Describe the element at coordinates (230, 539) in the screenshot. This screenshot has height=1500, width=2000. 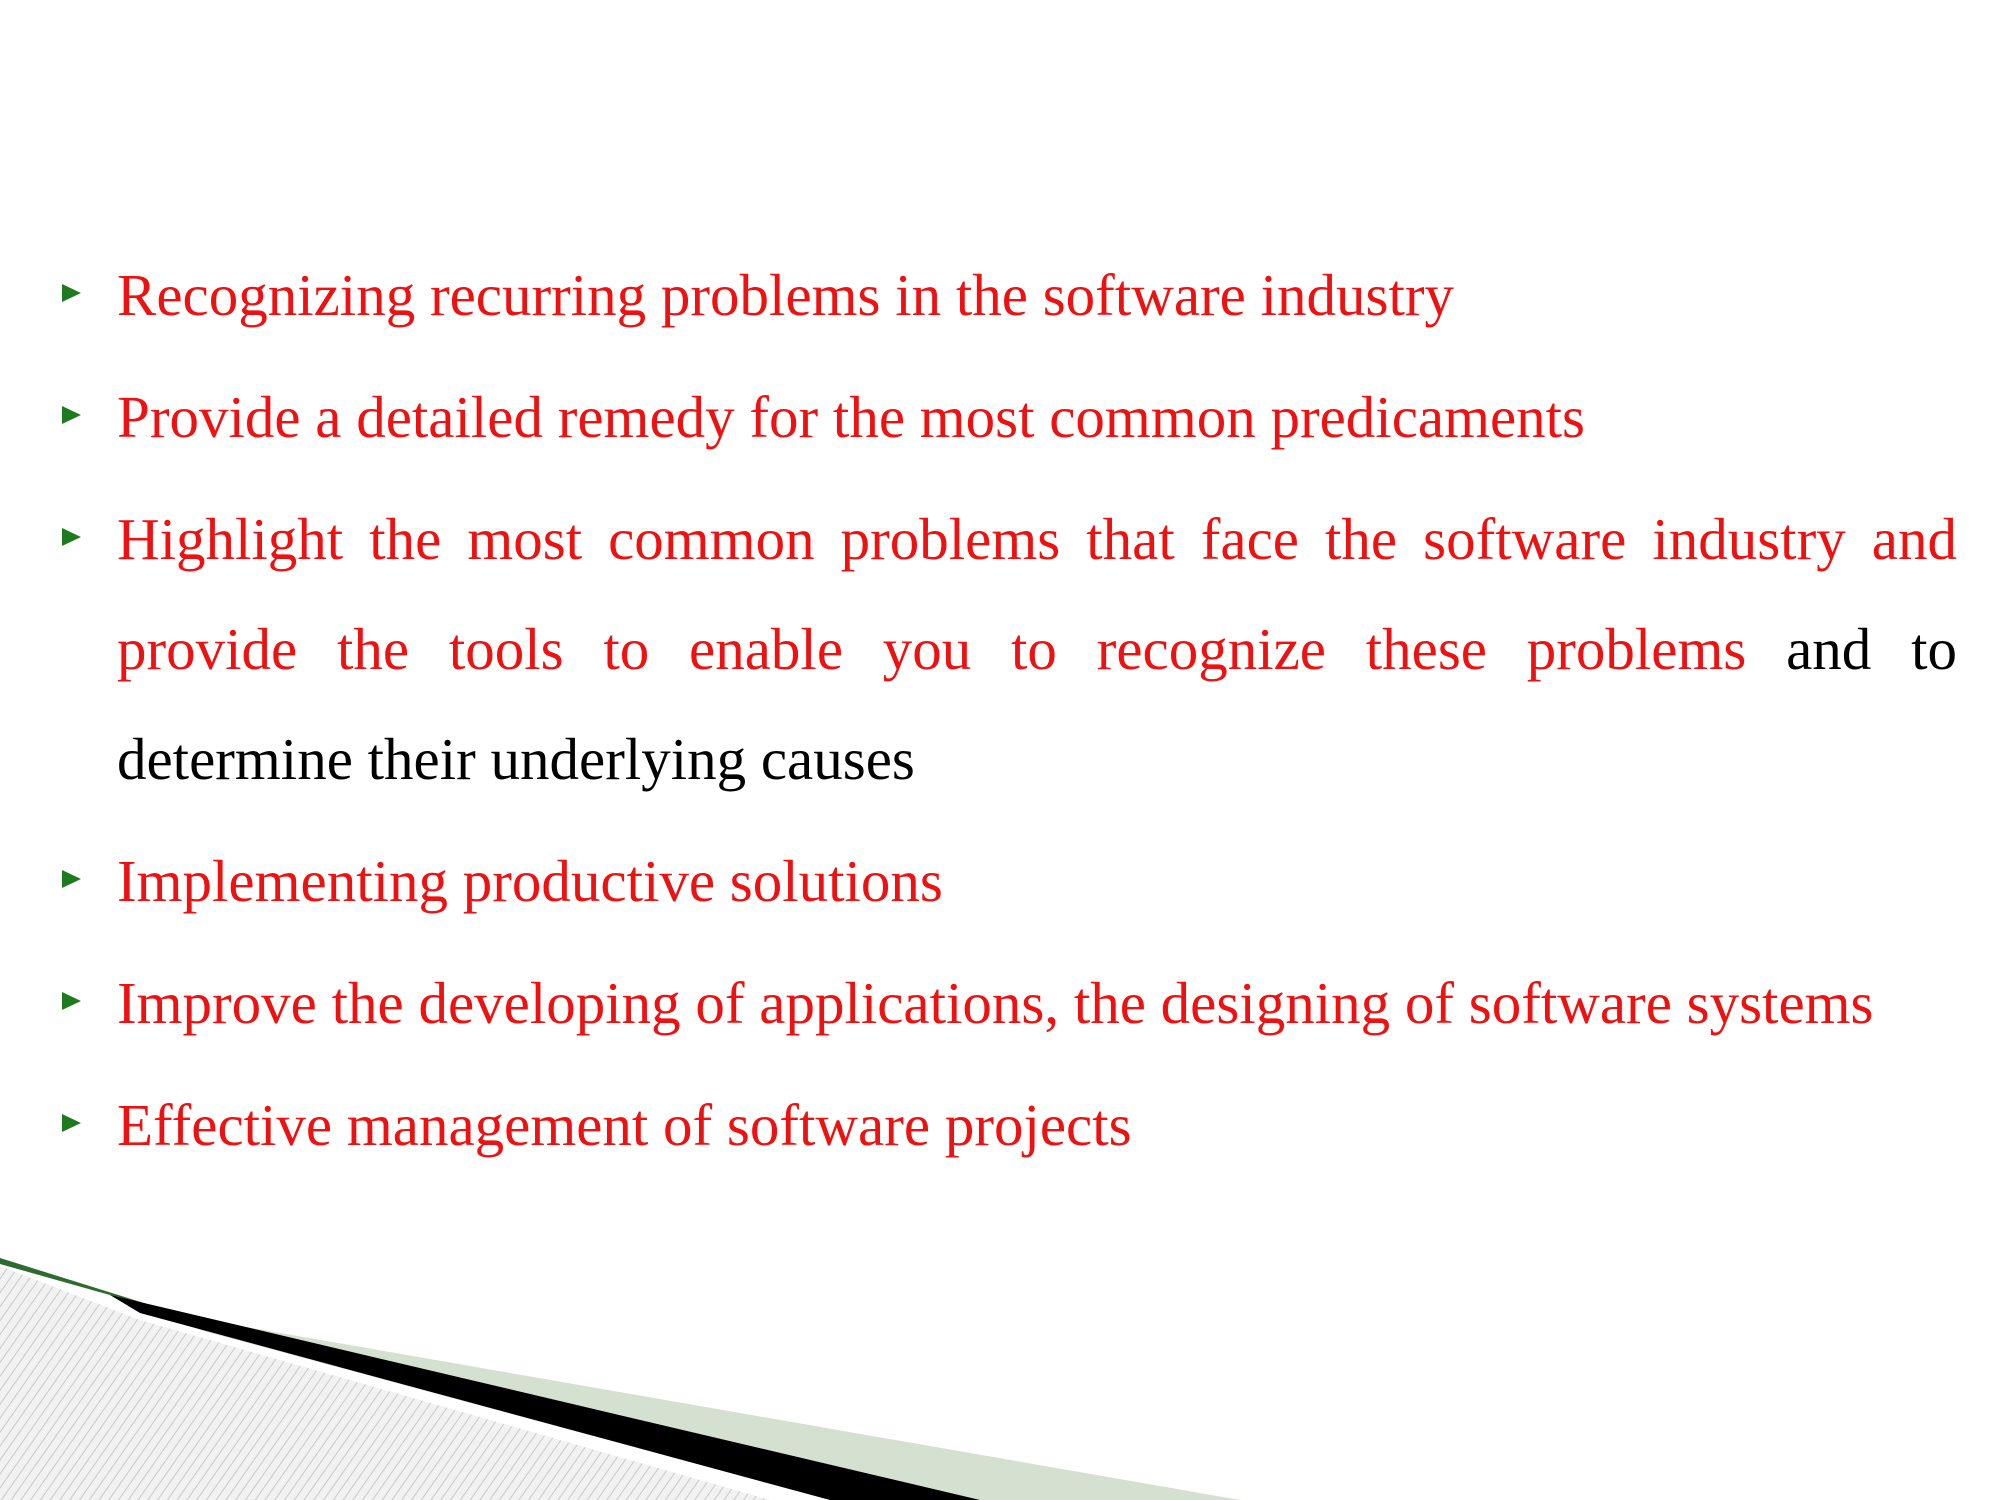
I see `word: Highlight` at that location.